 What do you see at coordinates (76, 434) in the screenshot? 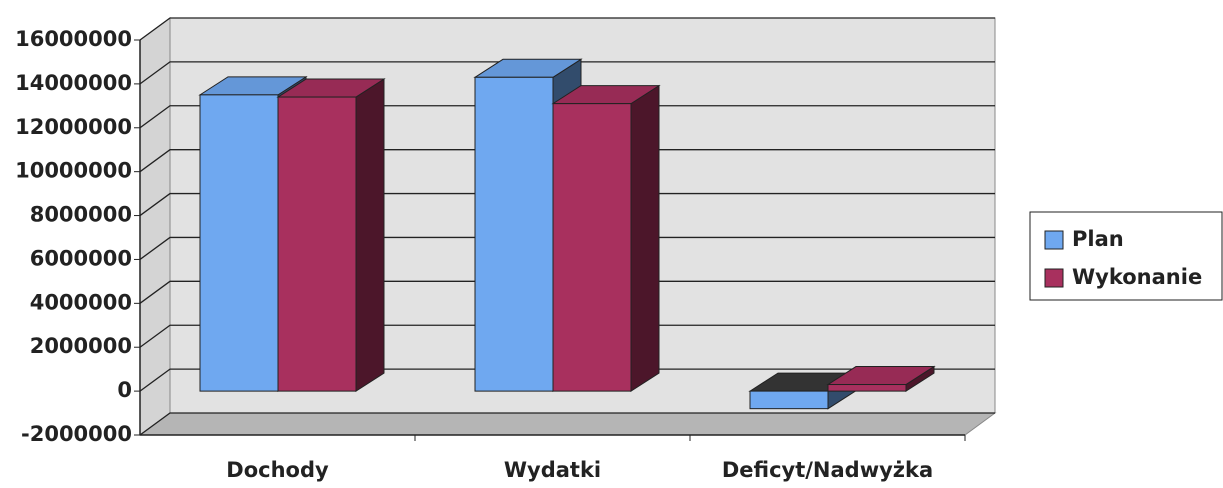
I see `y-tick-label: -2000000` at bounding box center [76, 434].